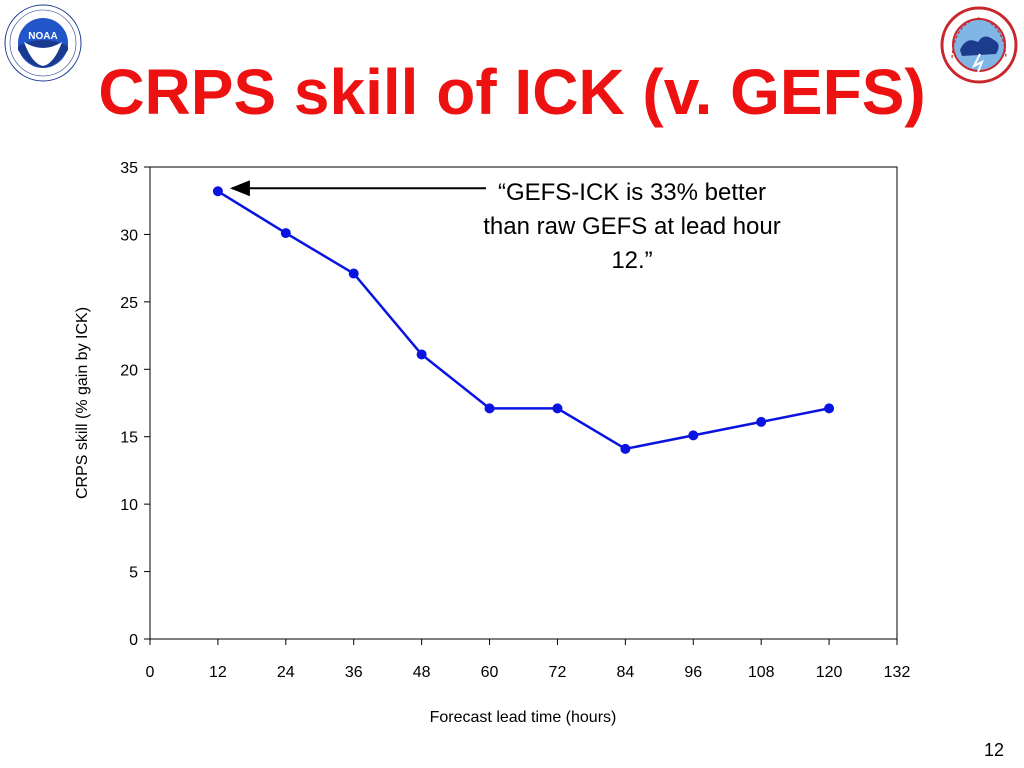 The image size is (1024, 768). I want to click on national-weather-service-logo-icon, so click(979, 45).